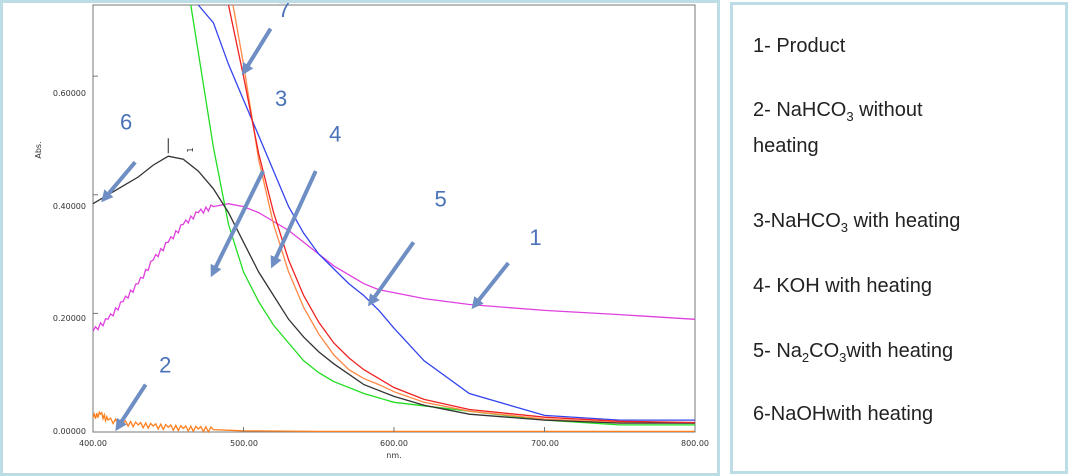  What do you see at coordinates (843, 357) in the screenshot?
I see `legend-item-5-subscript-2: 3` at bounding box center [843, 357].